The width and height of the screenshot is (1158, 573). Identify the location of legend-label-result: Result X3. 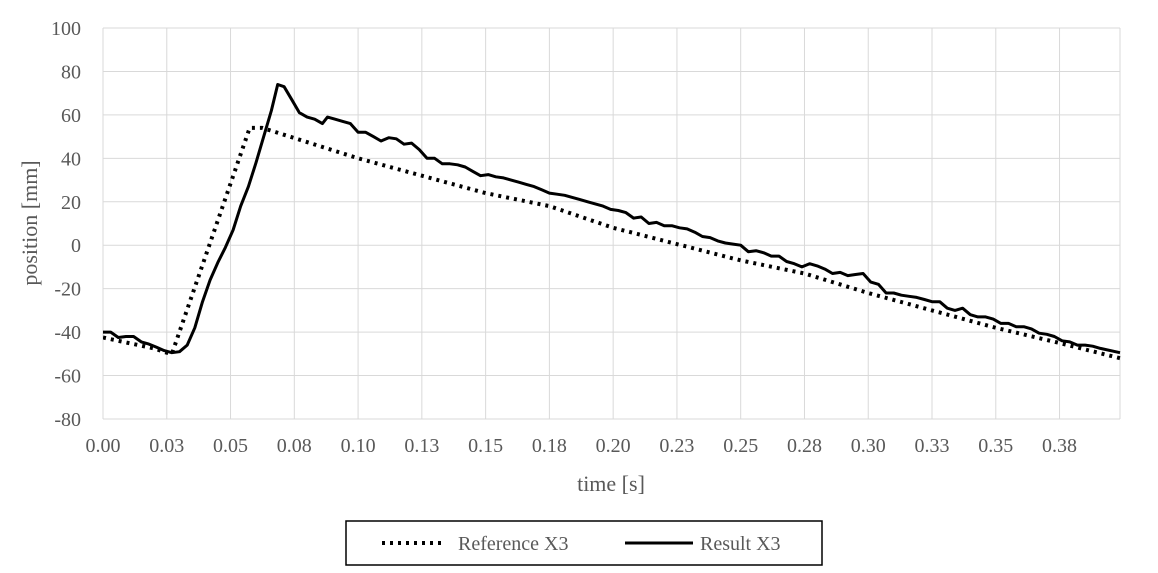
(740, 544).